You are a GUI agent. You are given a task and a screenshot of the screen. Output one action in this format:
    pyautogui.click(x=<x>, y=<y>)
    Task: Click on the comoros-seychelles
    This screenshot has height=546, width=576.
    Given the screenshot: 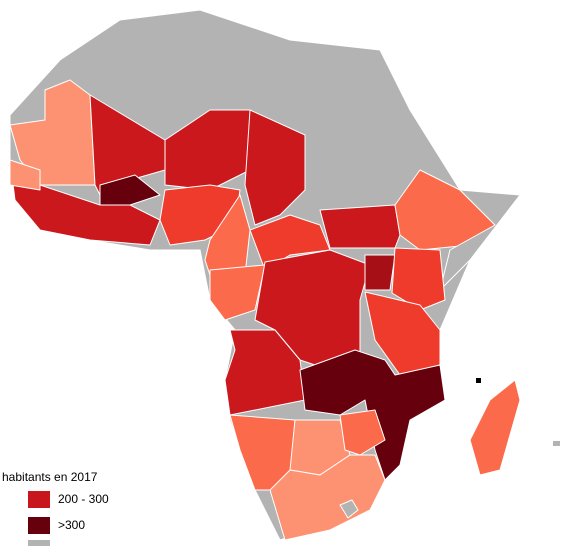 What is the action you would take?
    pyautogui.click(x=556, y=443)
    